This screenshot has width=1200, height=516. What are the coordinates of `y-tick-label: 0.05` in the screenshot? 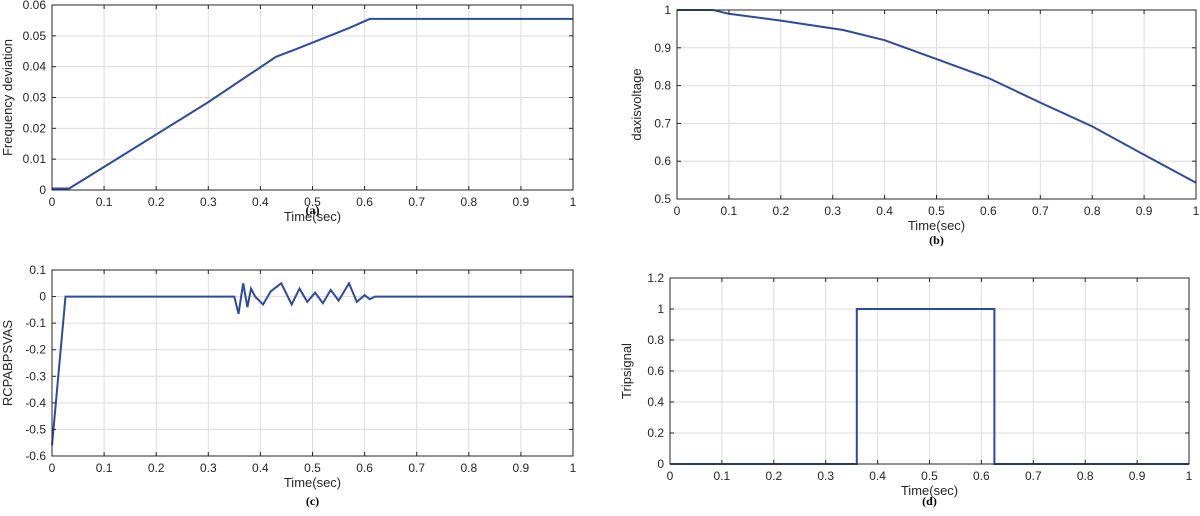 It's located at (35, 36).